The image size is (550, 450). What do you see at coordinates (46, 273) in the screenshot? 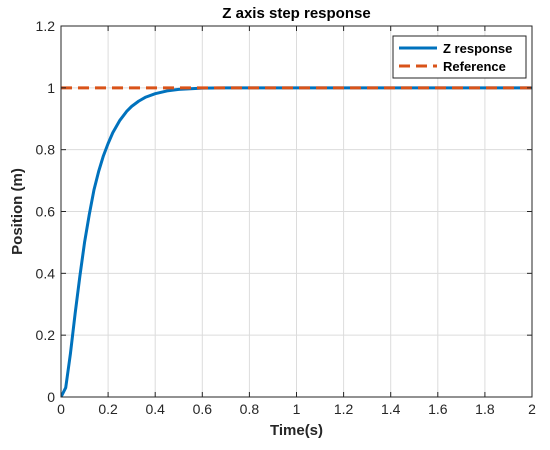
I see `y-tick-label: 0.4` at bounding box center [46, 273].